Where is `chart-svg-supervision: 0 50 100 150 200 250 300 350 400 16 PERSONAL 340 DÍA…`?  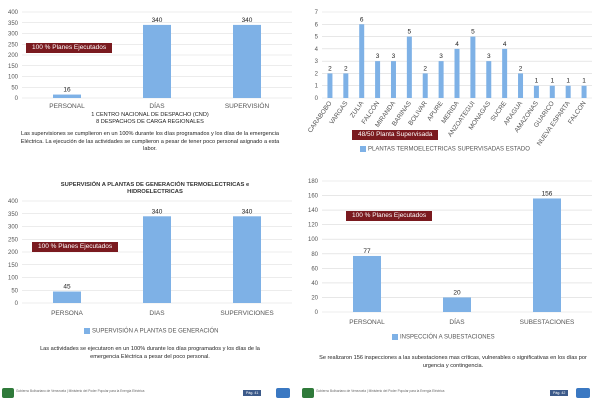 chart-svg-supervision: 0 50 100 150 200 250 300 350 400 16 PERSONAL 340 DÍA… is located at coordinates (150, 60).